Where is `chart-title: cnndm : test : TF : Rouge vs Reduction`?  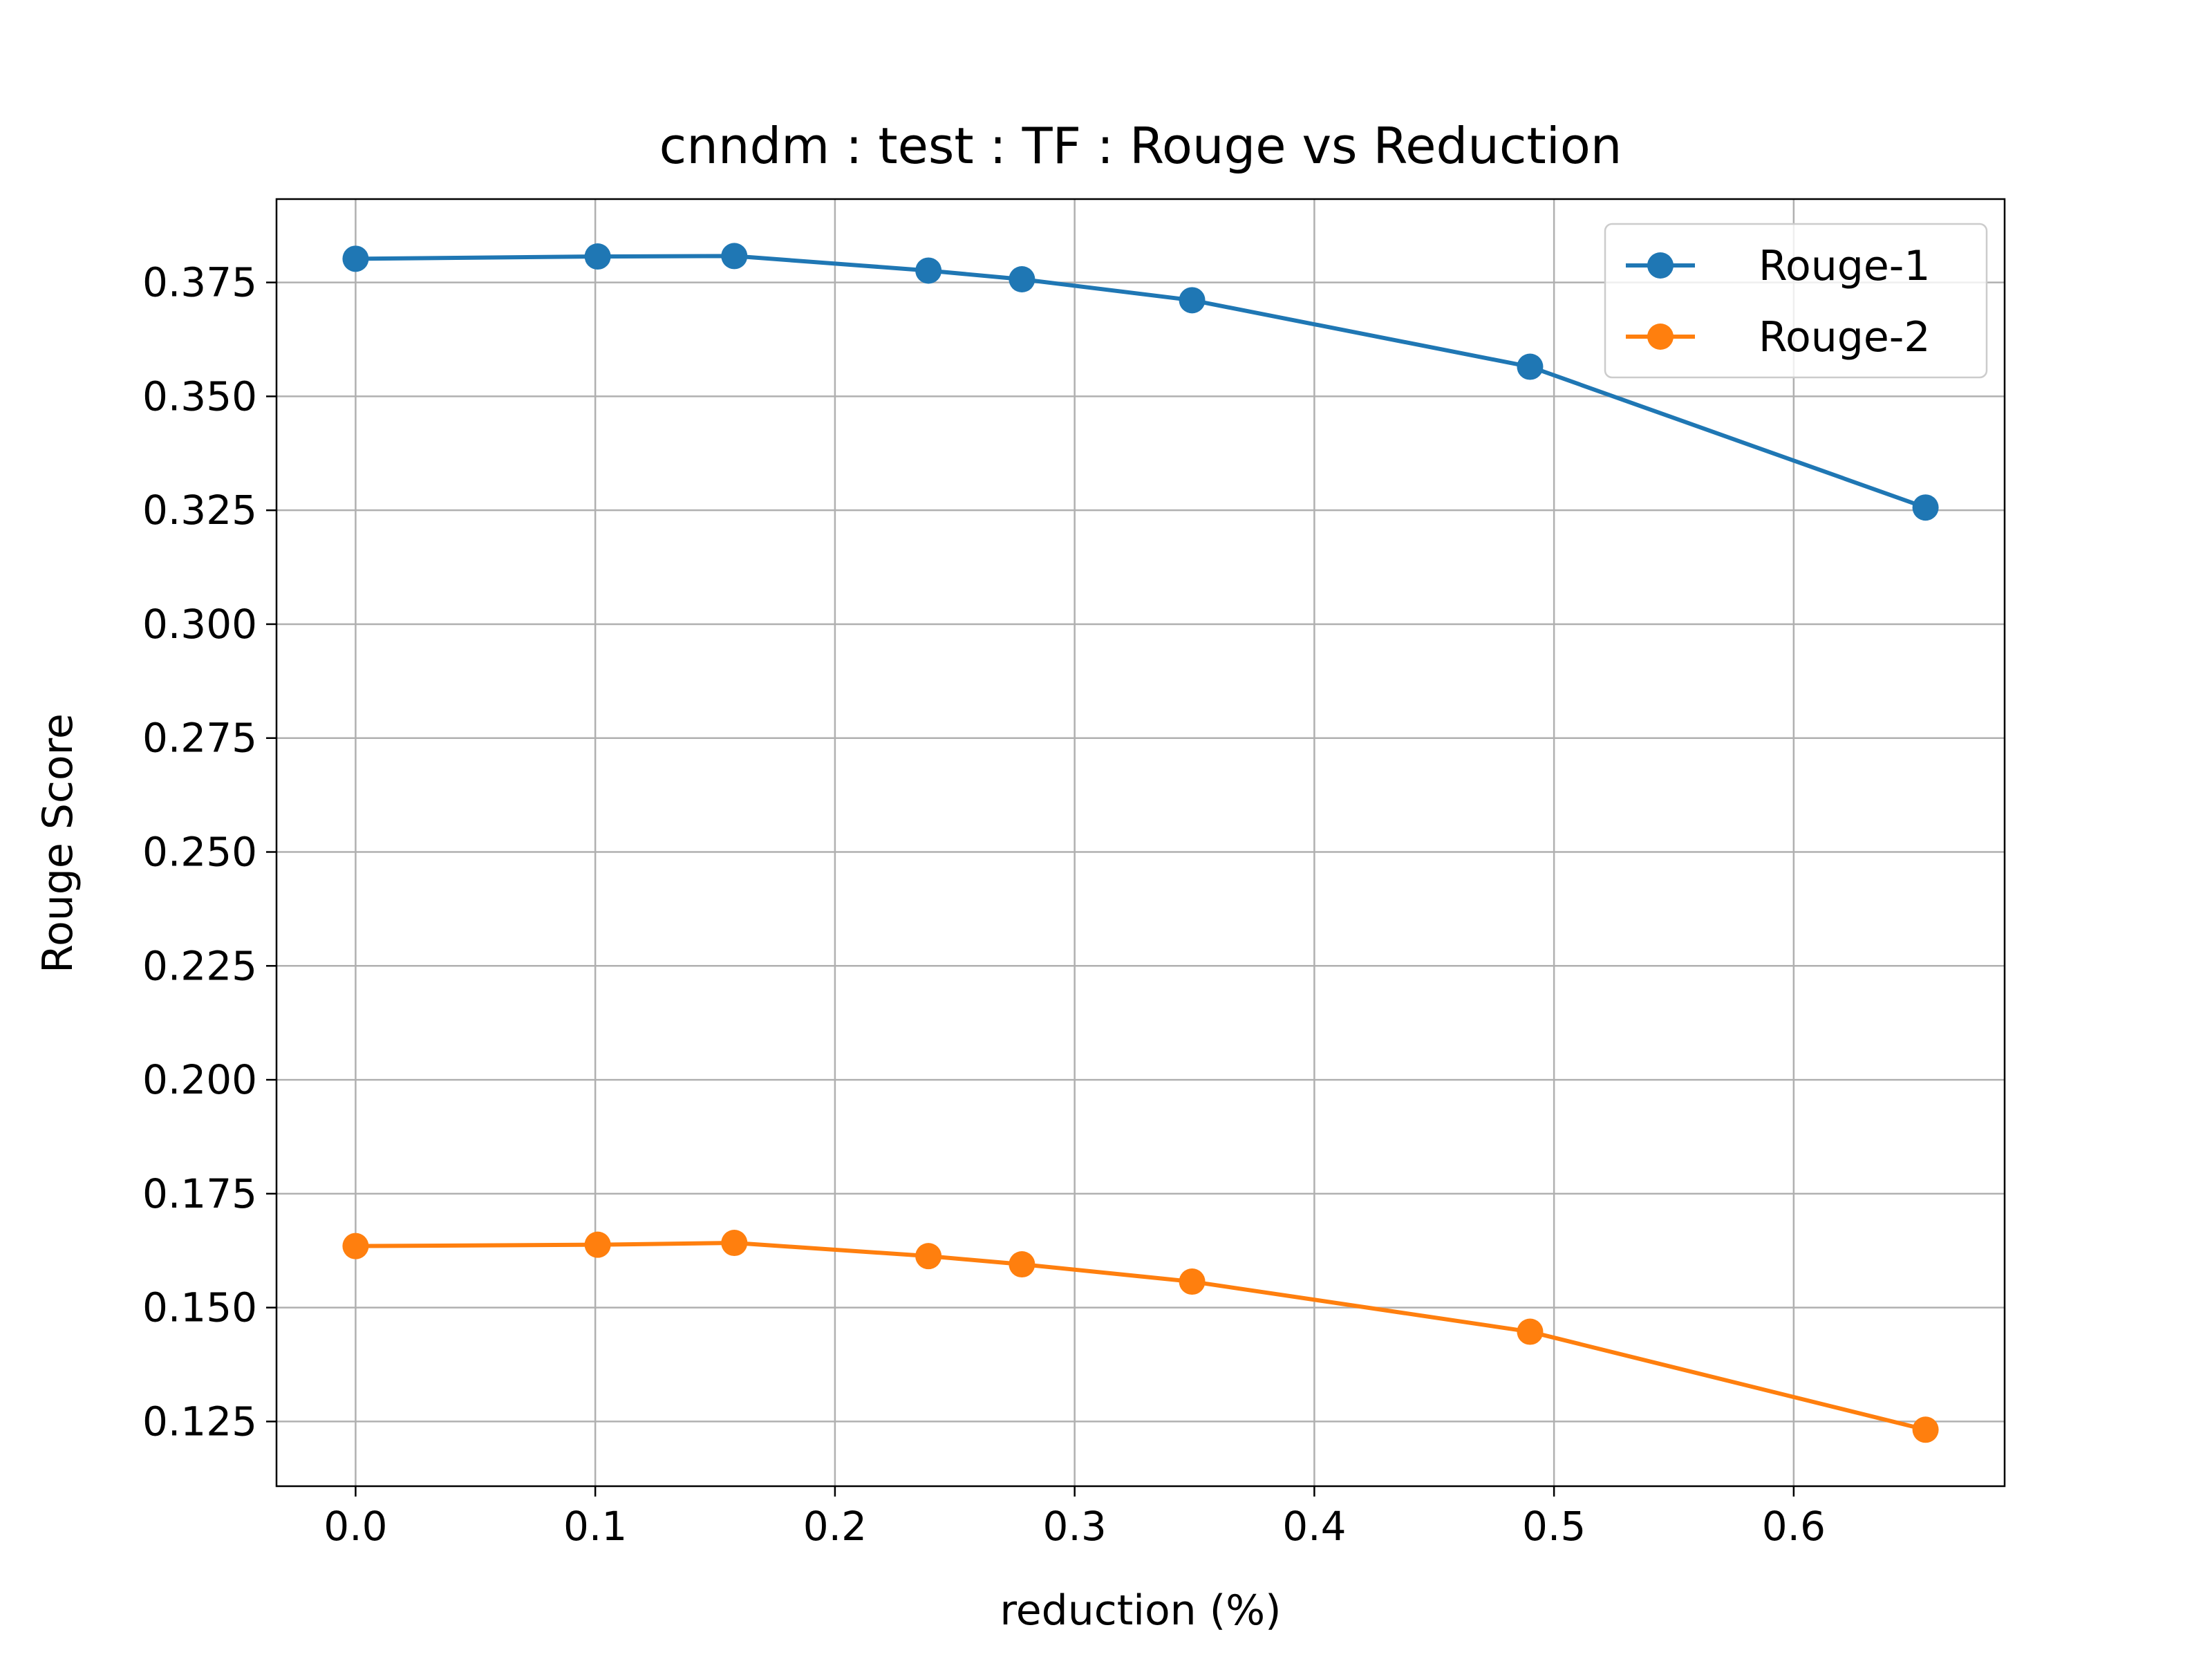
chart-title: cnndm : test : TF : Rouge vs Reduction is located at coordinates (1140, 146).